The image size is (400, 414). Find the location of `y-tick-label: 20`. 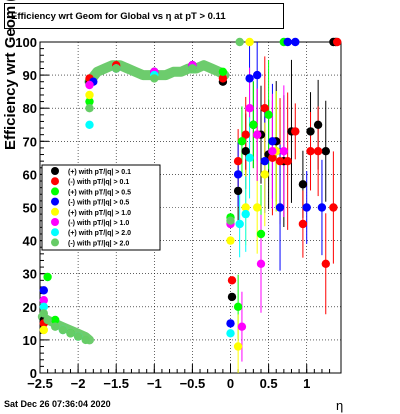

y-tick-label: 20 is located at coordinates (30, 307).